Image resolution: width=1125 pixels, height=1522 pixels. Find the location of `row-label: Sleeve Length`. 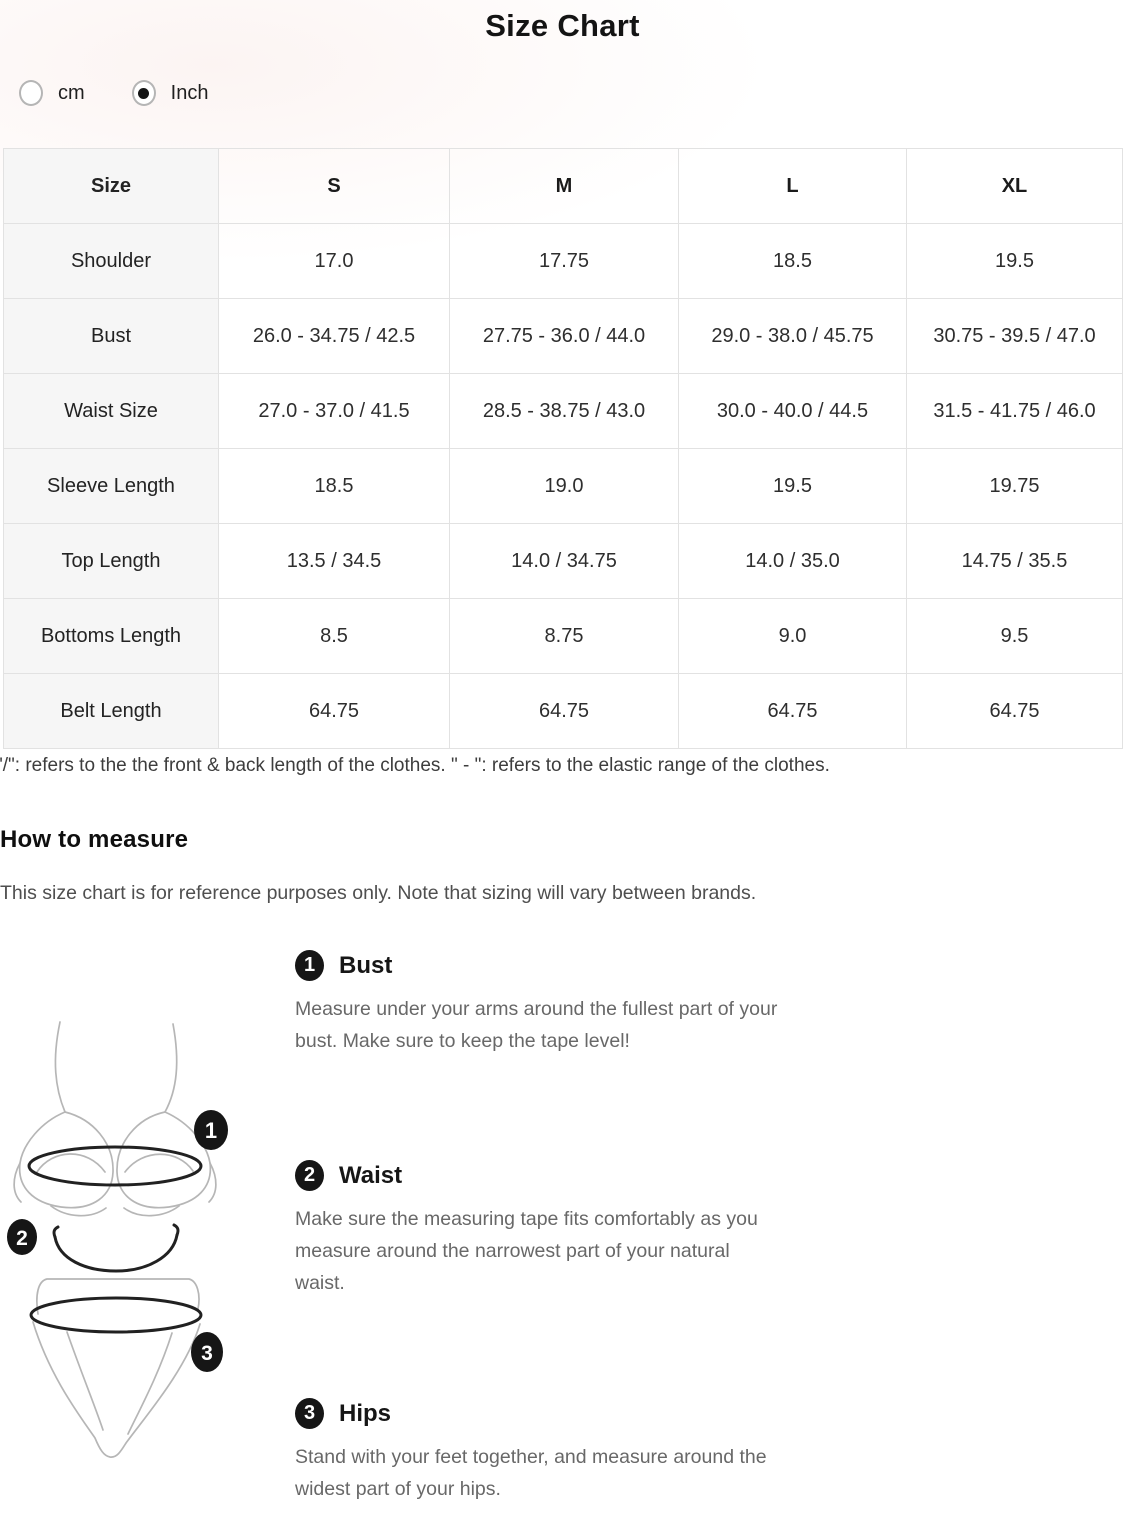

row-label: Sleeve Length is located at coordinates (111, 486).